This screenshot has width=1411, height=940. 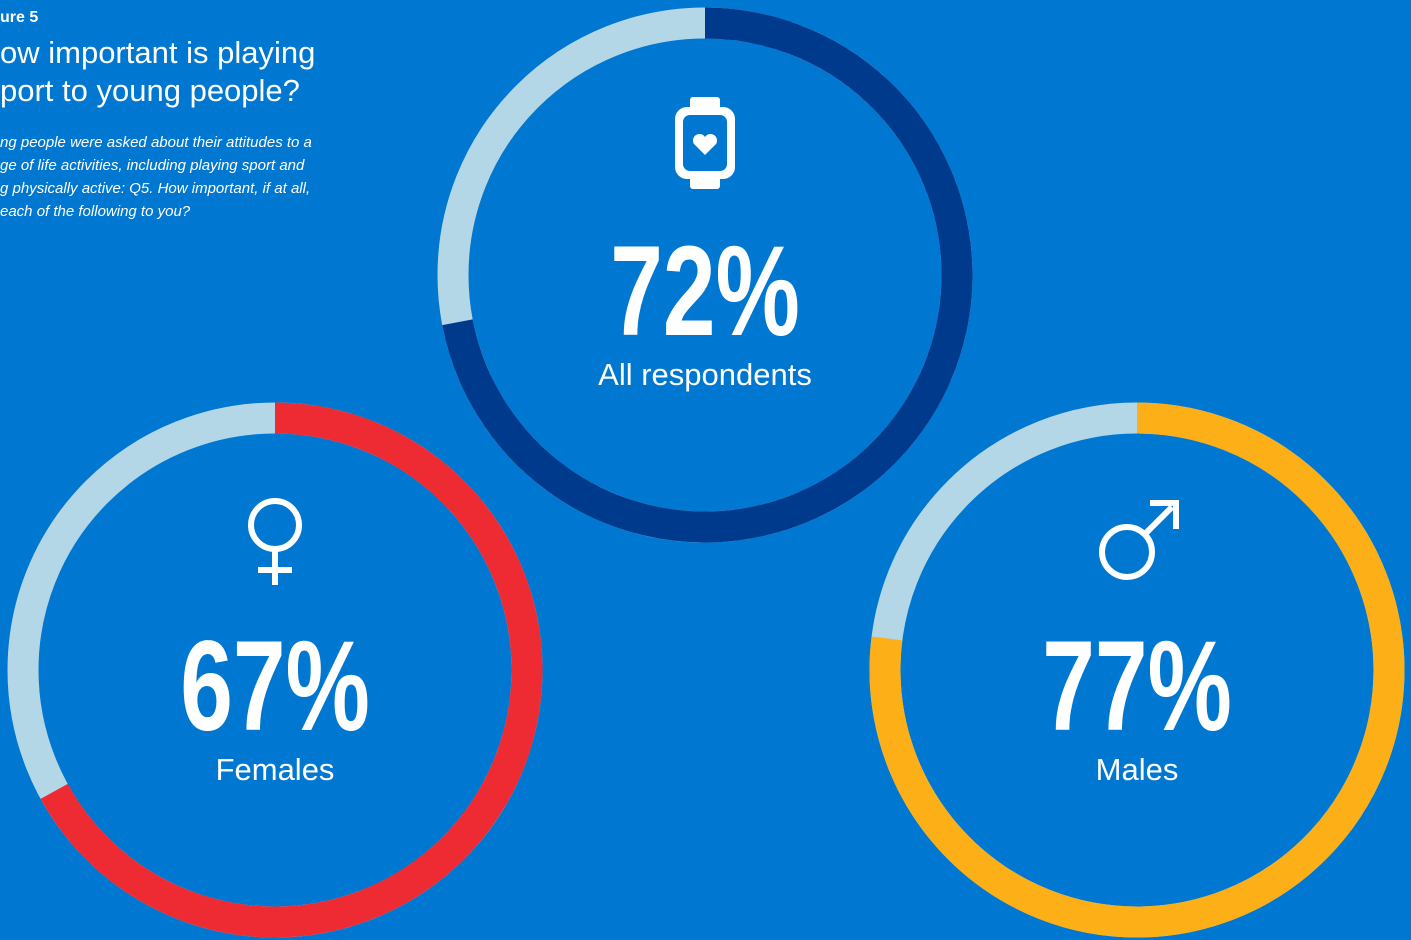 I want to click on title-line: port to young people?, so click(x=150, y=90).